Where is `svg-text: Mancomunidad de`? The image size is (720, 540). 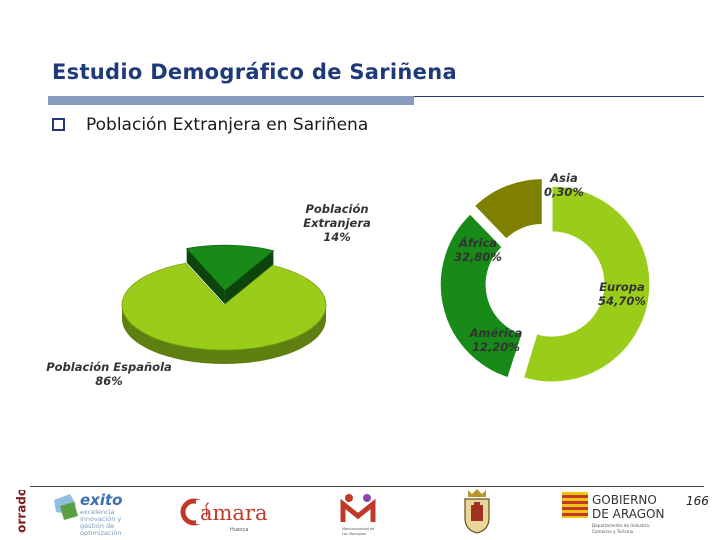 svg-text: Mancomunidad de is located at coordinates (358, 529).